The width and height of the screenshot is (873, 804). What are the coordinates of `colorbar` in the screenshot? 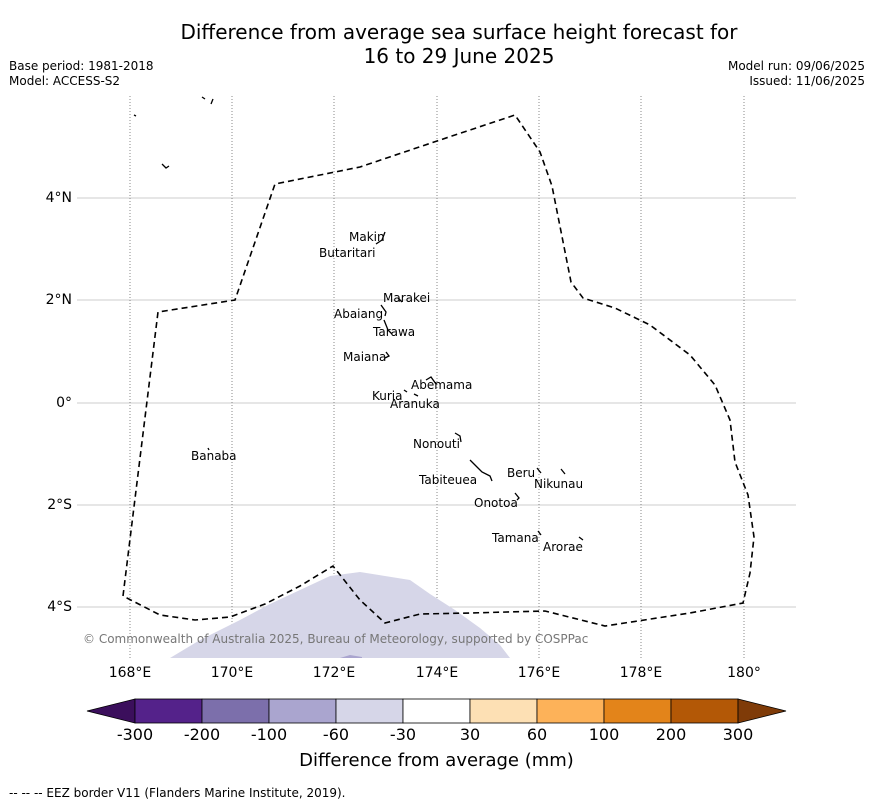 It's located at (436, 711).